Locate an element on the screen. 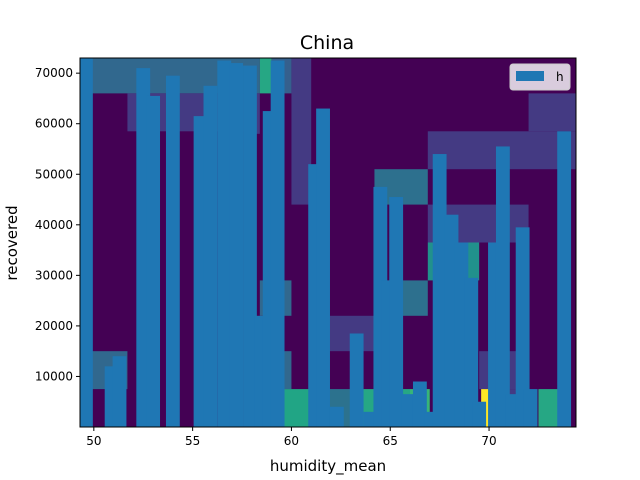 This screenshot has height=480, width=640. y-tick-label: 10000 is located at coordinates (54, 376).